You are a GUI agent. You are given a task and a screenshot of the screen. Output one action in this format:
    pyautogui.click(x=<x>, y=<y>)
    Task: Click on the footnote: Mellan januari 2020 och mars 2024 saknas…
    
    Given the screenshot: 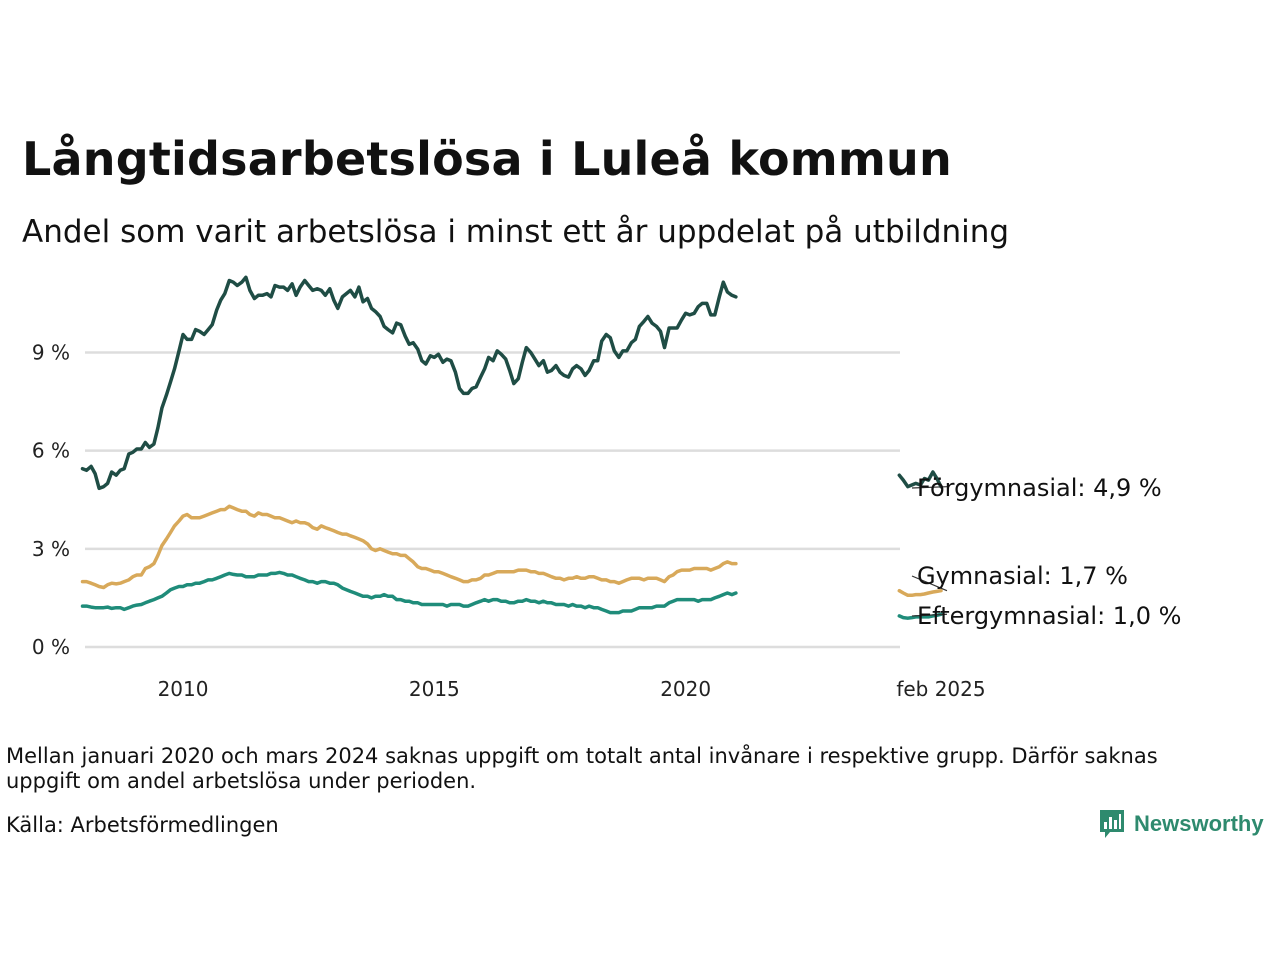 What is the action you would take?
    pyautogui.click(x=582, y=768)
    